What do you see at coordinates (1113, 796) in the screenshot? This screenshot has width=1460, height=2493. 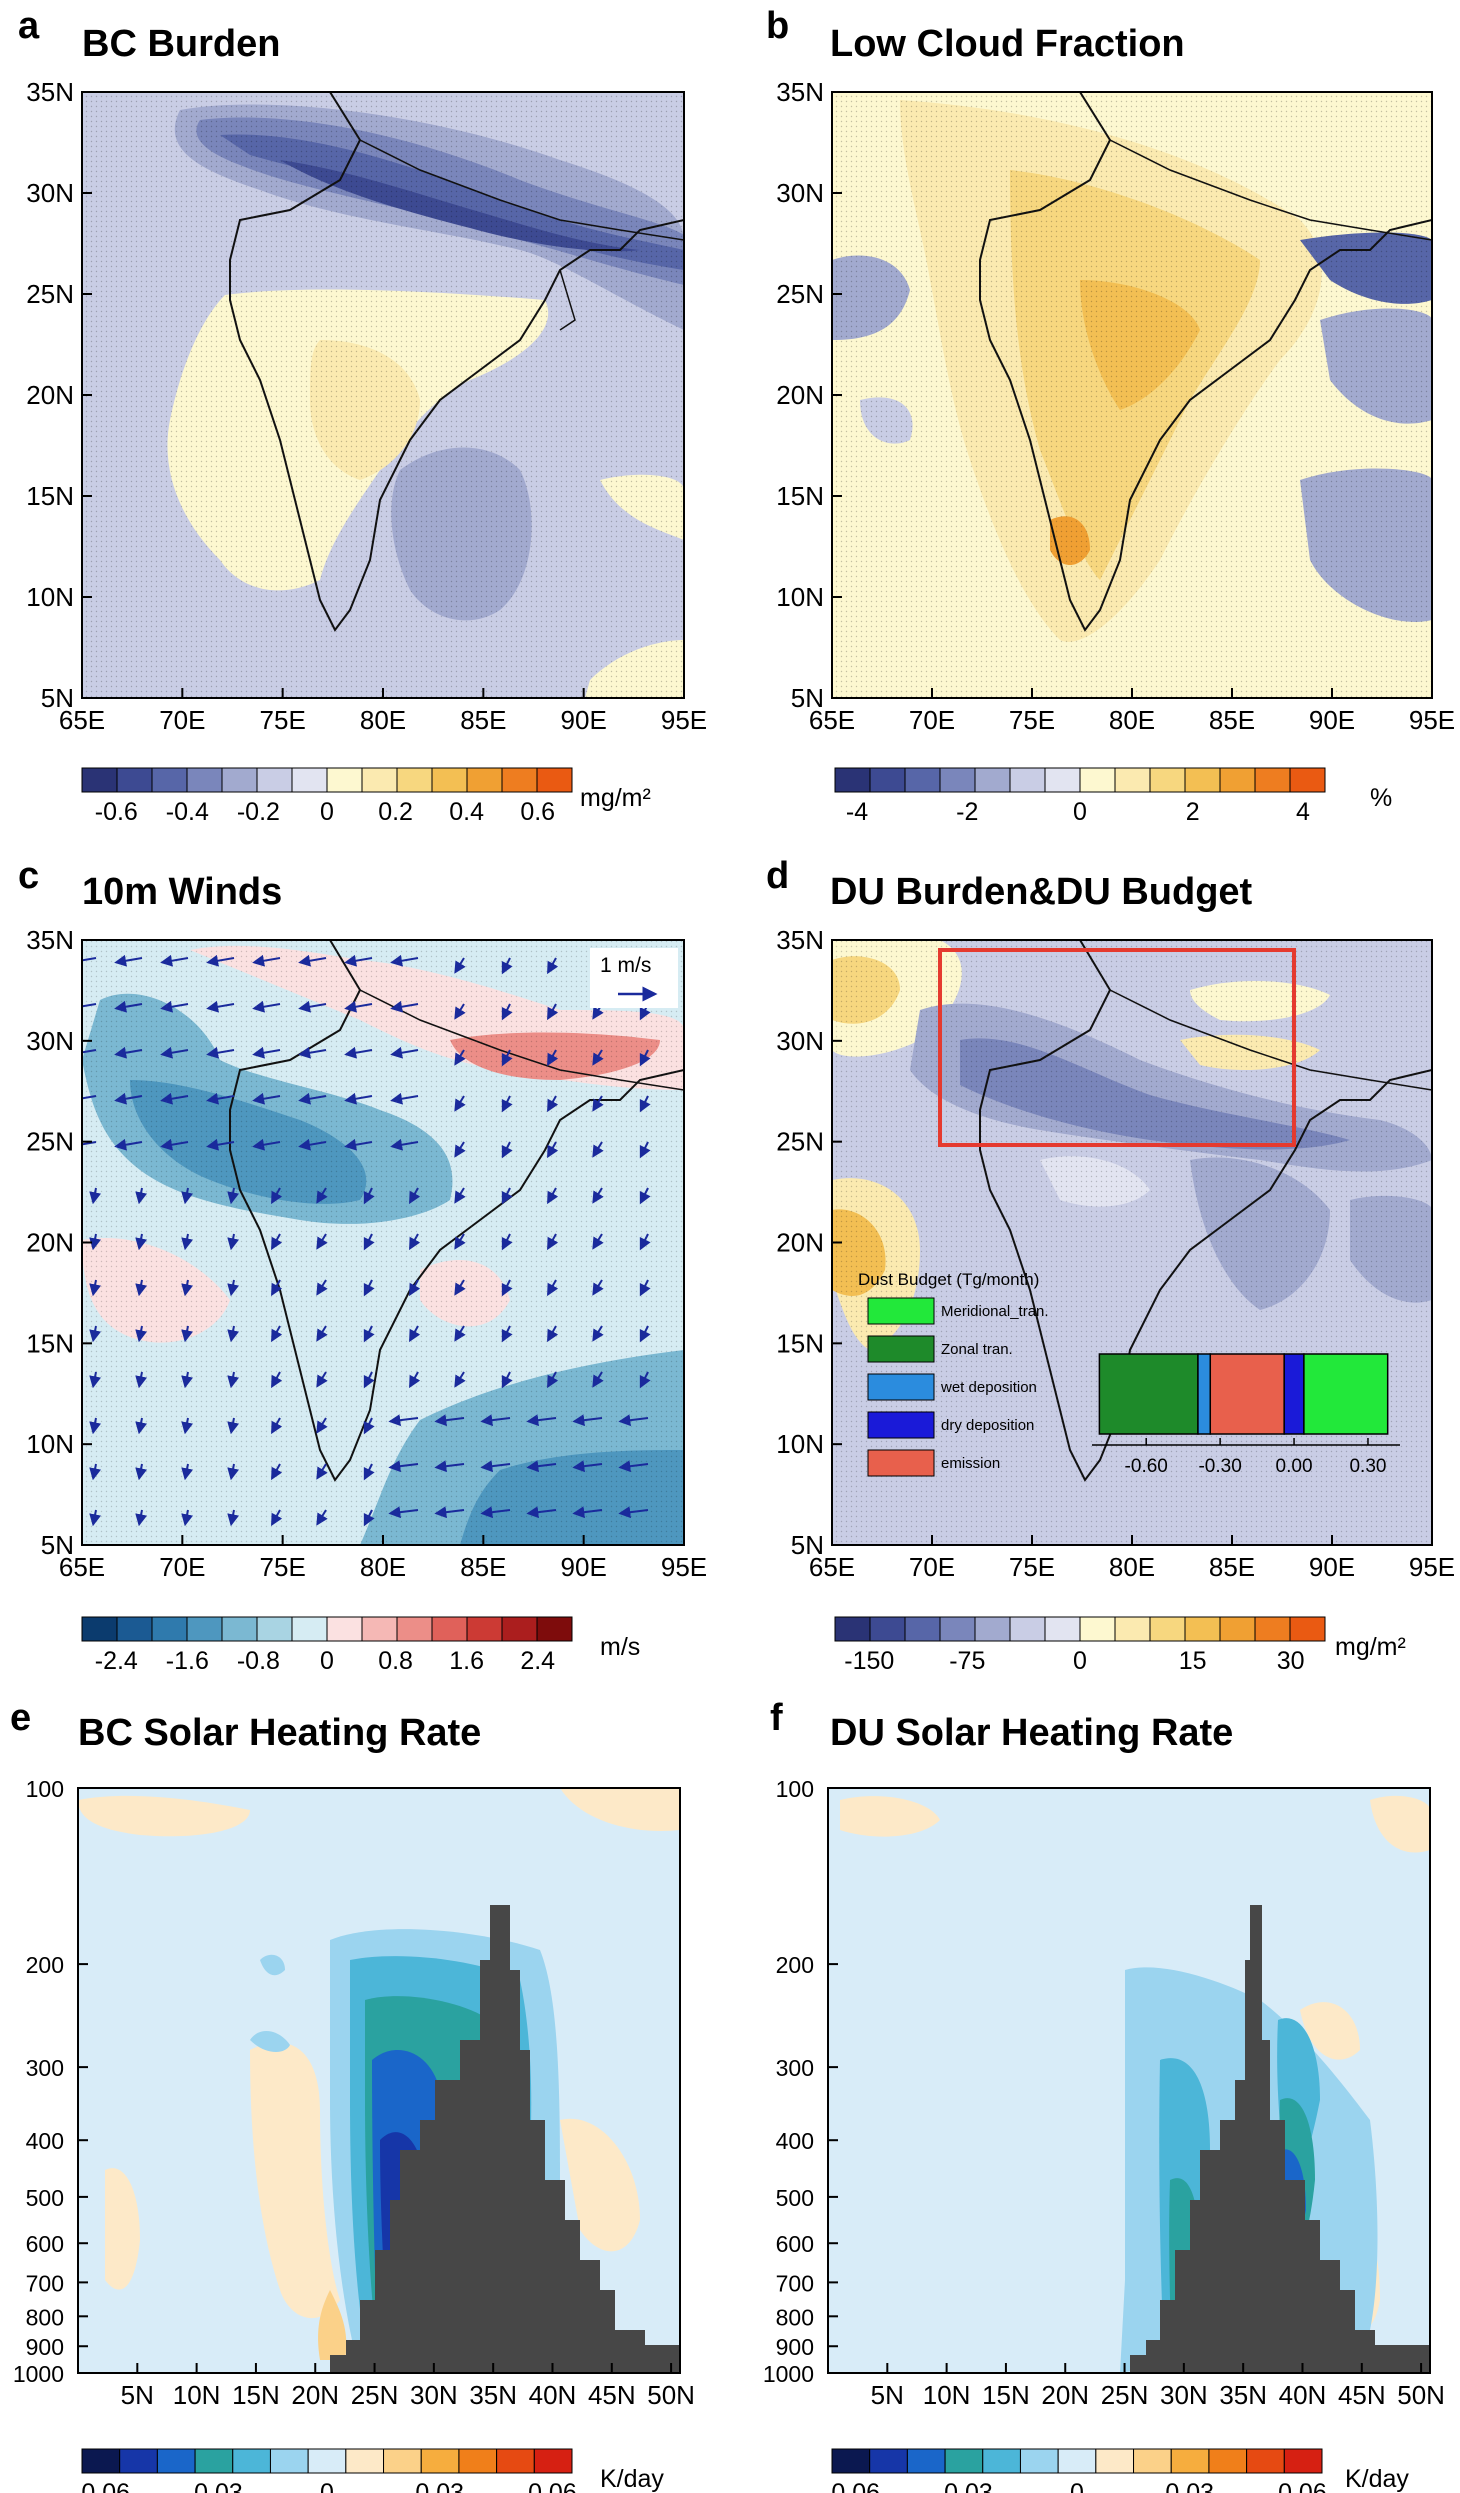 I see `panel-b-colorbar: -4 -2 0 2 4%` at bounding box center [1113, 796].